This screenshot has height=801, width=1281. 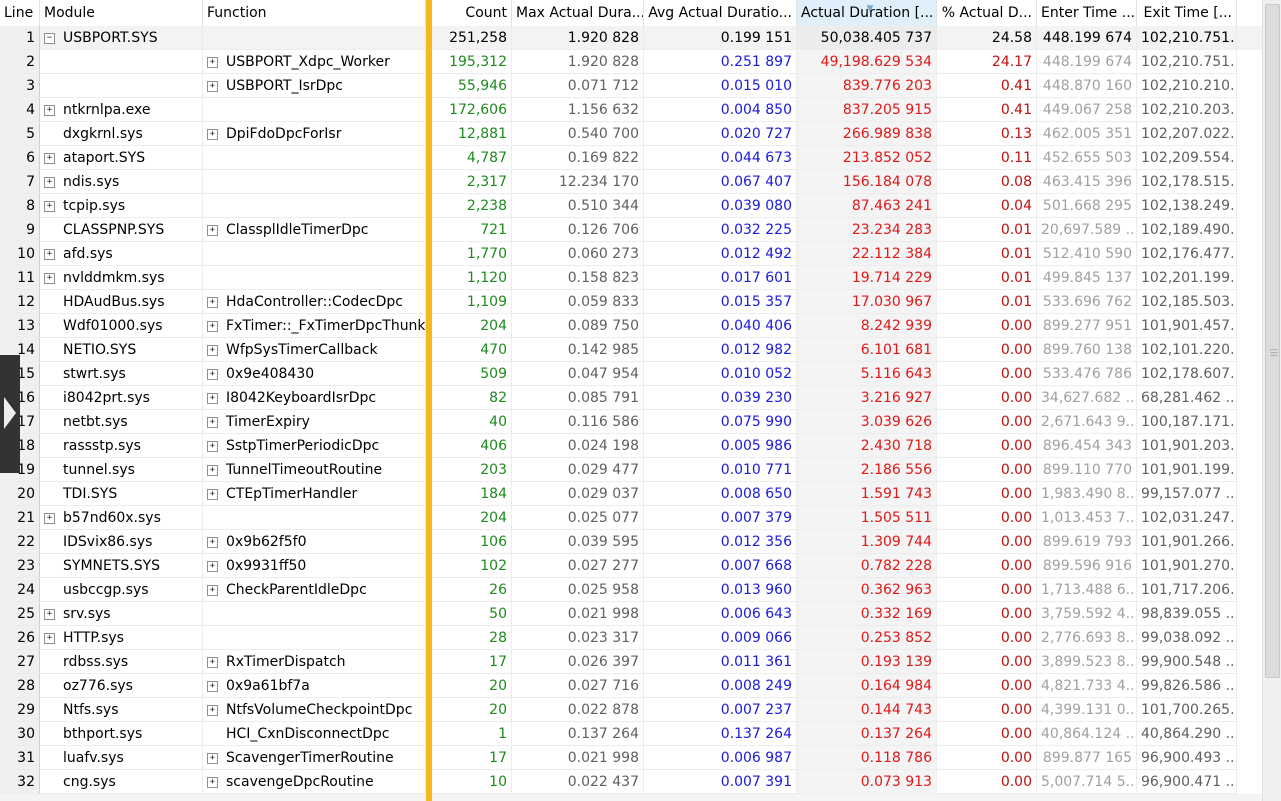 I want to click on header-count: Count, so click(x=472, y=13).